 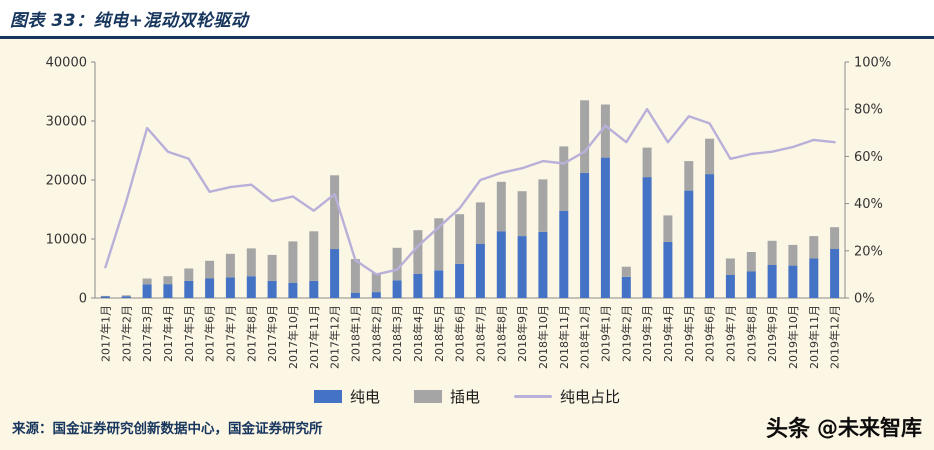 What do you see at coordinates (626, 333) in the screenshot?
I see `svg-text: 2019年2月` at bounding box center [626, 333].